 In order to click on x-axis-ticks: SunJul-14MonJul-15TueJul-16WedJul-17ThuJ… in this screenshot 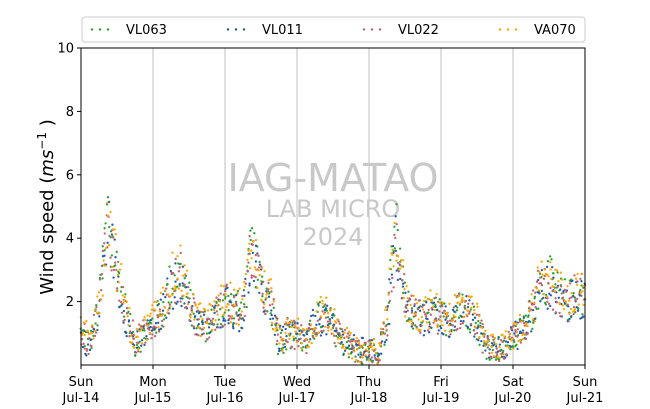, I will do `click(332, 385)`.